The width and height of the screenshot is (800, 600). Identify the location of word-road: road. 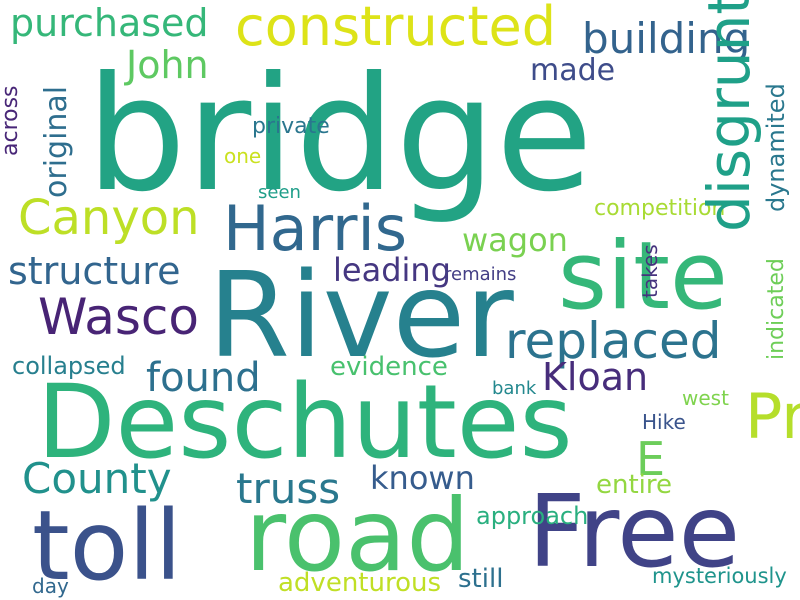
(357, 535).